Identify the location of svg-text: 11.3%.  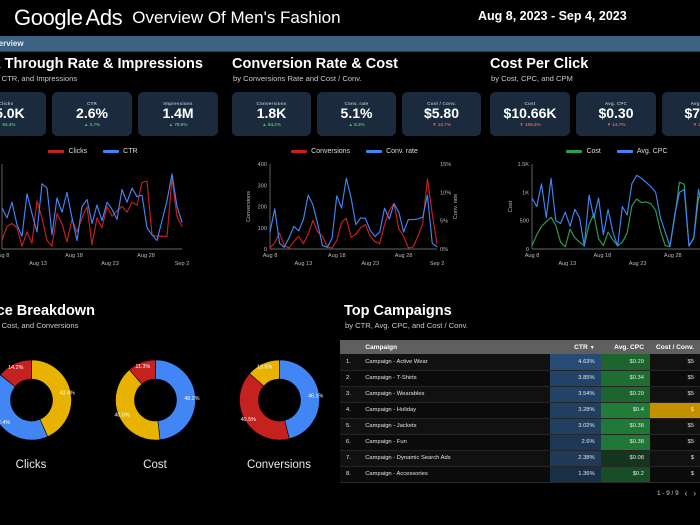
(142, 367).